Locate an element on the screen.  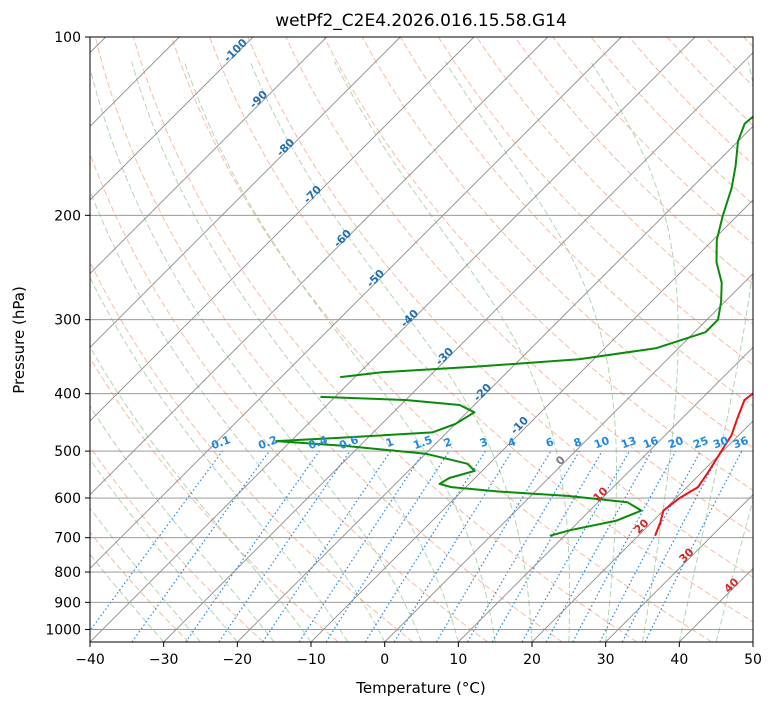
x-tick-label: −20 is located at coordinates (238, 660).